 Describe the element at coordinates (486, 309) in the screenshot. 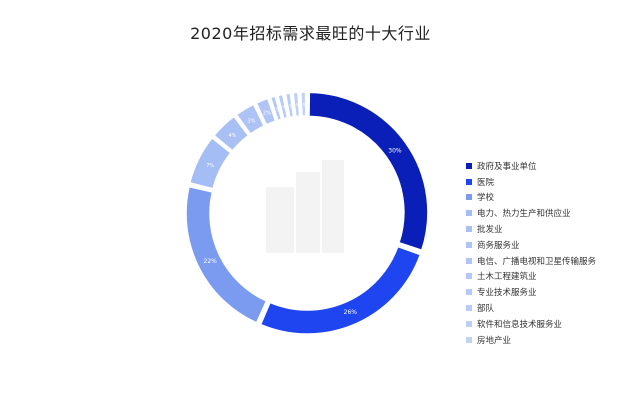

I see `legend-label-9: 部队` at that location.